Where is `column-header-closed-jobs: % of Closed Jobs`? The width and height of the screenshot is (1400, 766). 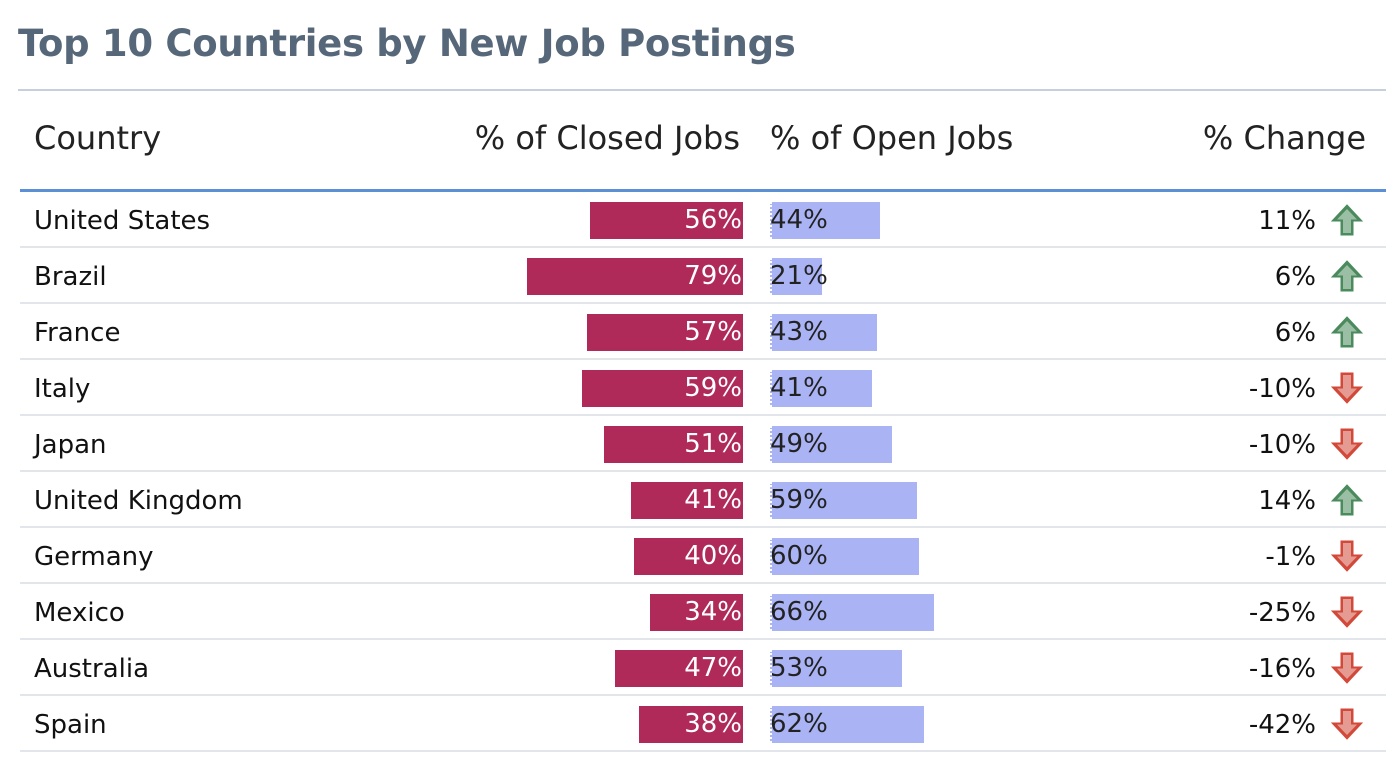 column-header-closed-jobs: % of Closed Jobs is located at coordinates (607, 138).